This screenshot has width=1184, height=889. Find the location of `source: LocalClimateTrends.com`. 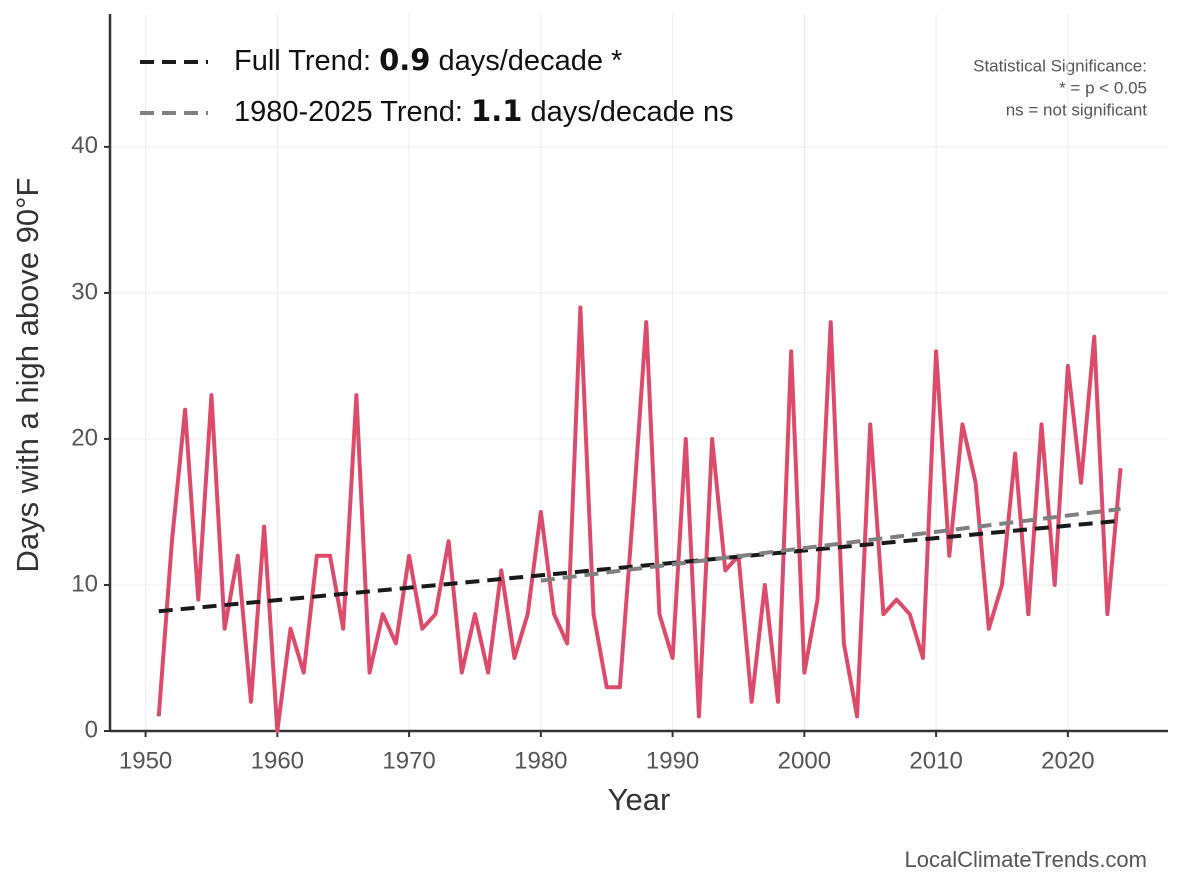

source: LocalClimateTrends.com is located at coordinates (1026, 859).